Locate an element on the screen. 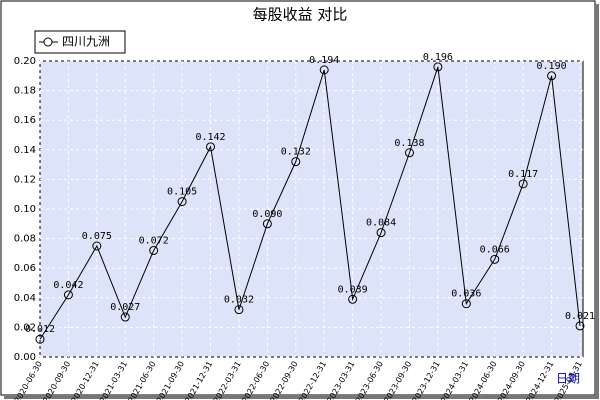  y-tick-label: 0.06 is located at coordinates (25, 268).